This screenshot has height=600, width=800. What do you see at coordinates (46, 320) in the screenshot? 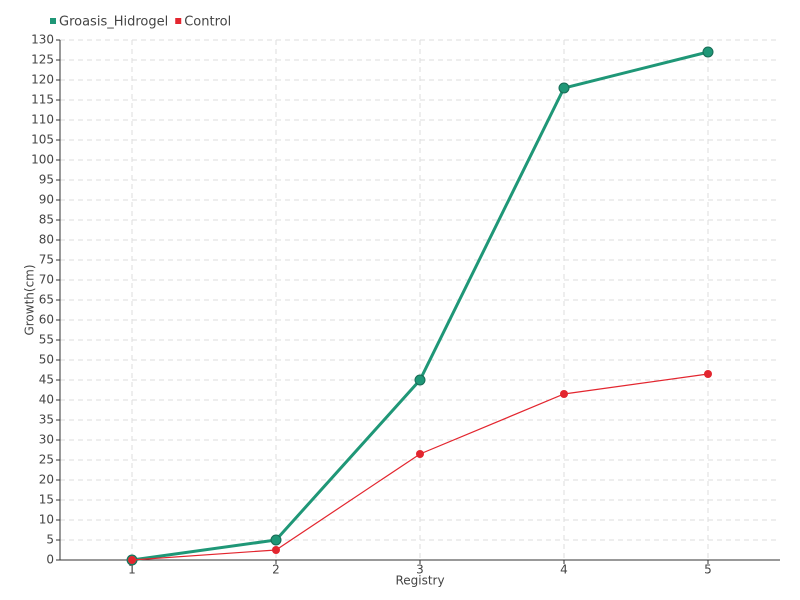
I see `y-tick-label: 60` at bounding box center [46, 320].